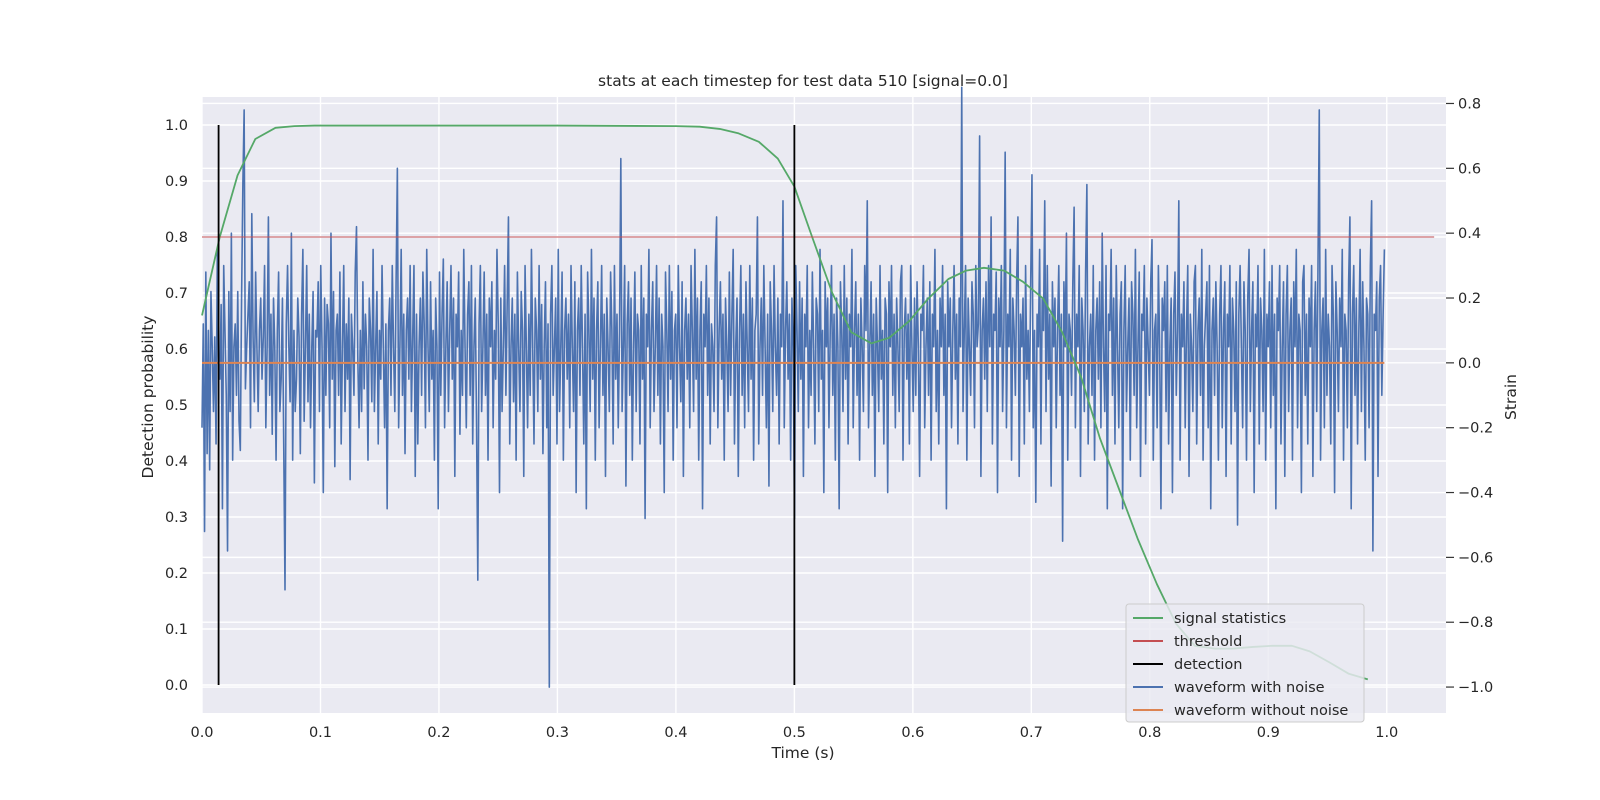 This screenshot has width=1600, height=800. I want to click on x-tick-label: 0.5, so click(794, 733).